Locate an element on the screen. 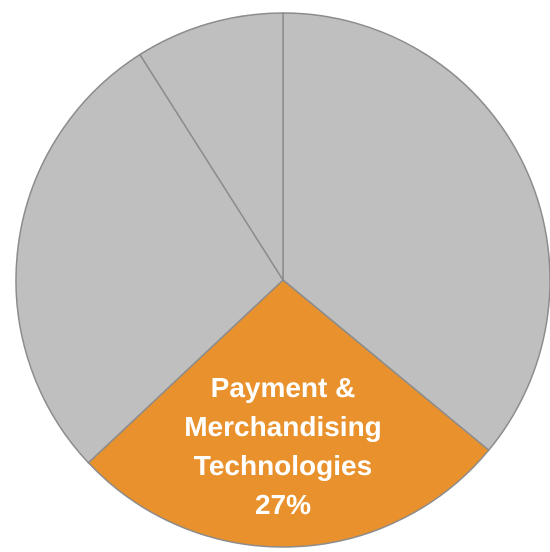 The height and width of the screenshot is (552, 550). slice-label: Payment & Merchandising Technologies is located at coordinates (283, 426).